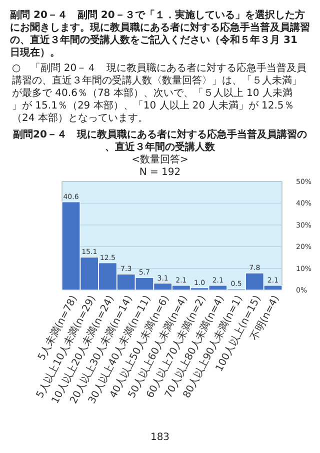 This screenshot has width=320, height=453. Describe the element at coordinates (160, 160) in the screenshot. I see `chart-subtitle: <数量回答>` at that location.